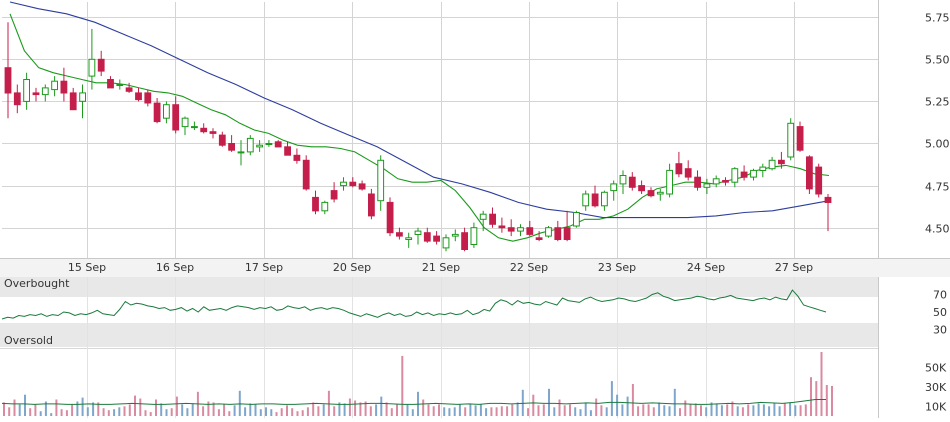 This screenshot has height=422, width=950. What do you see at coordinates (940, 295) in the screenshot?
I see `oscillator-tick-label: 70` at bounding box center [940, 295].